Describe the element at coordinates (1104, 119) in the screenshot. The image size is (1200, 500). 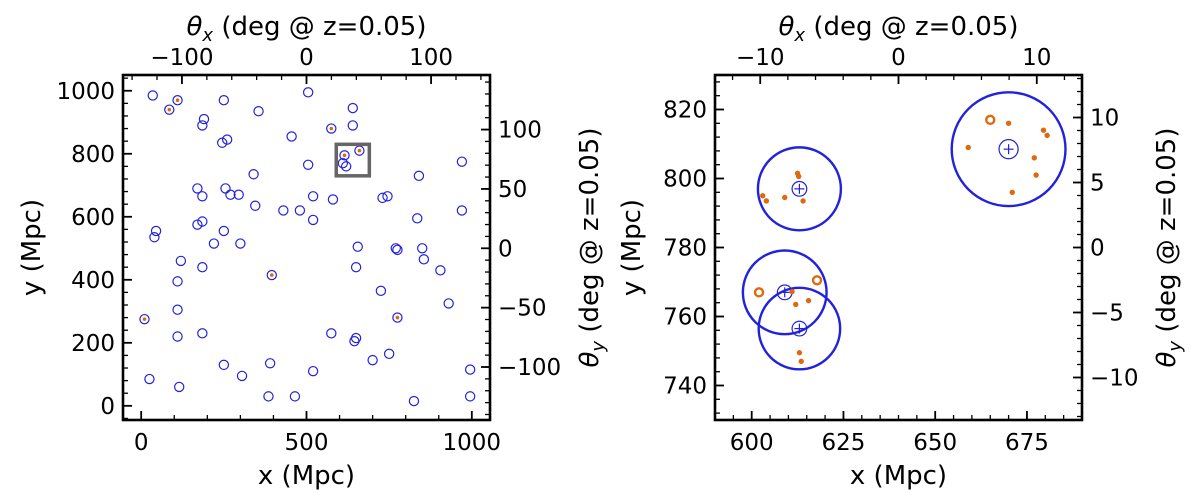
I see `right-tick-label: 10` at that location.